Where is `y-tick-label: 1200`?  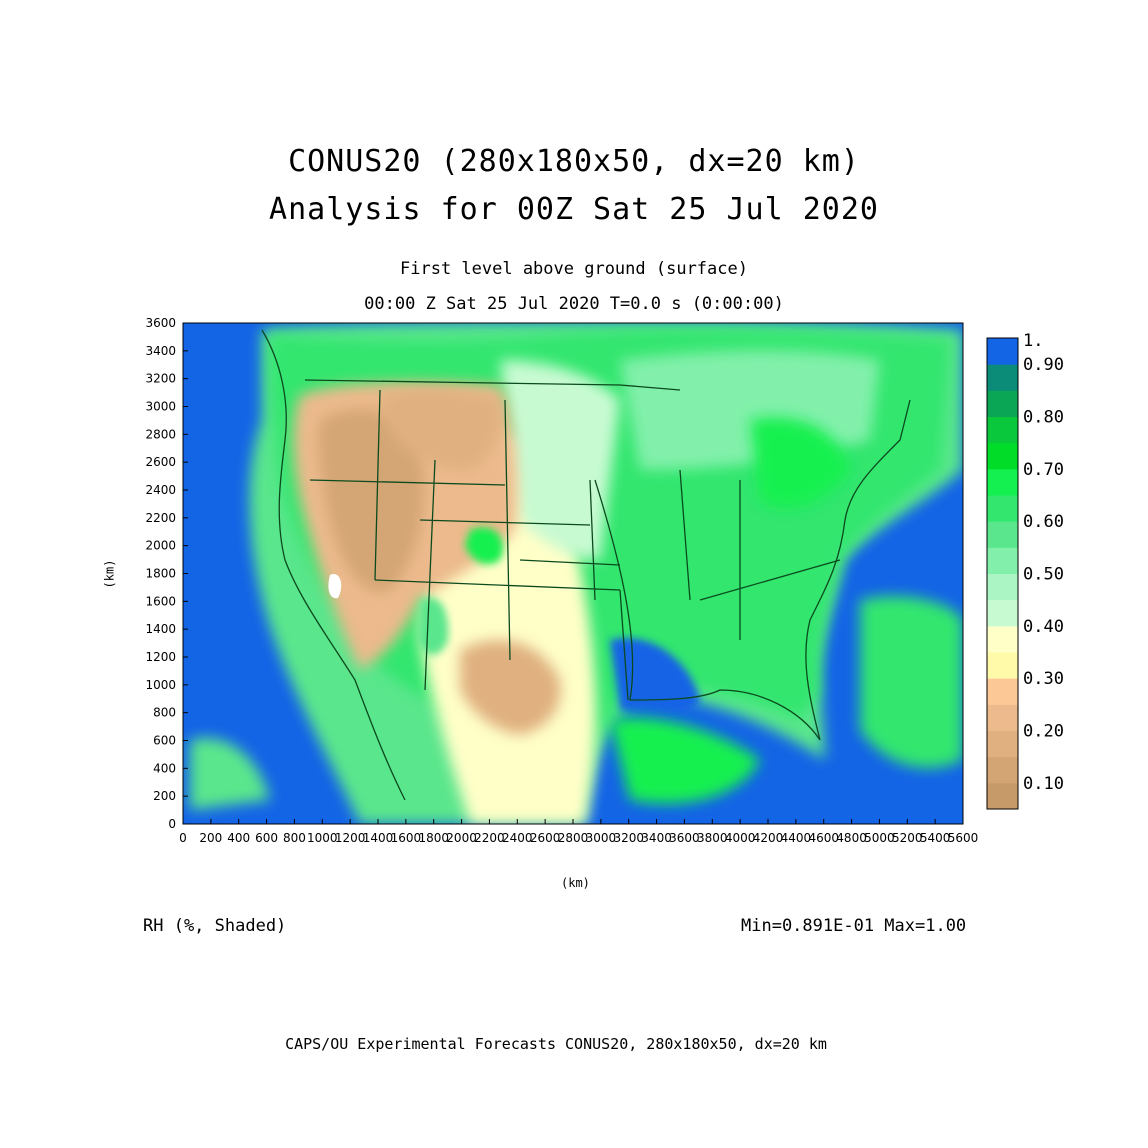 y-tick-label: 1200 is located at coordinates (160, 657).